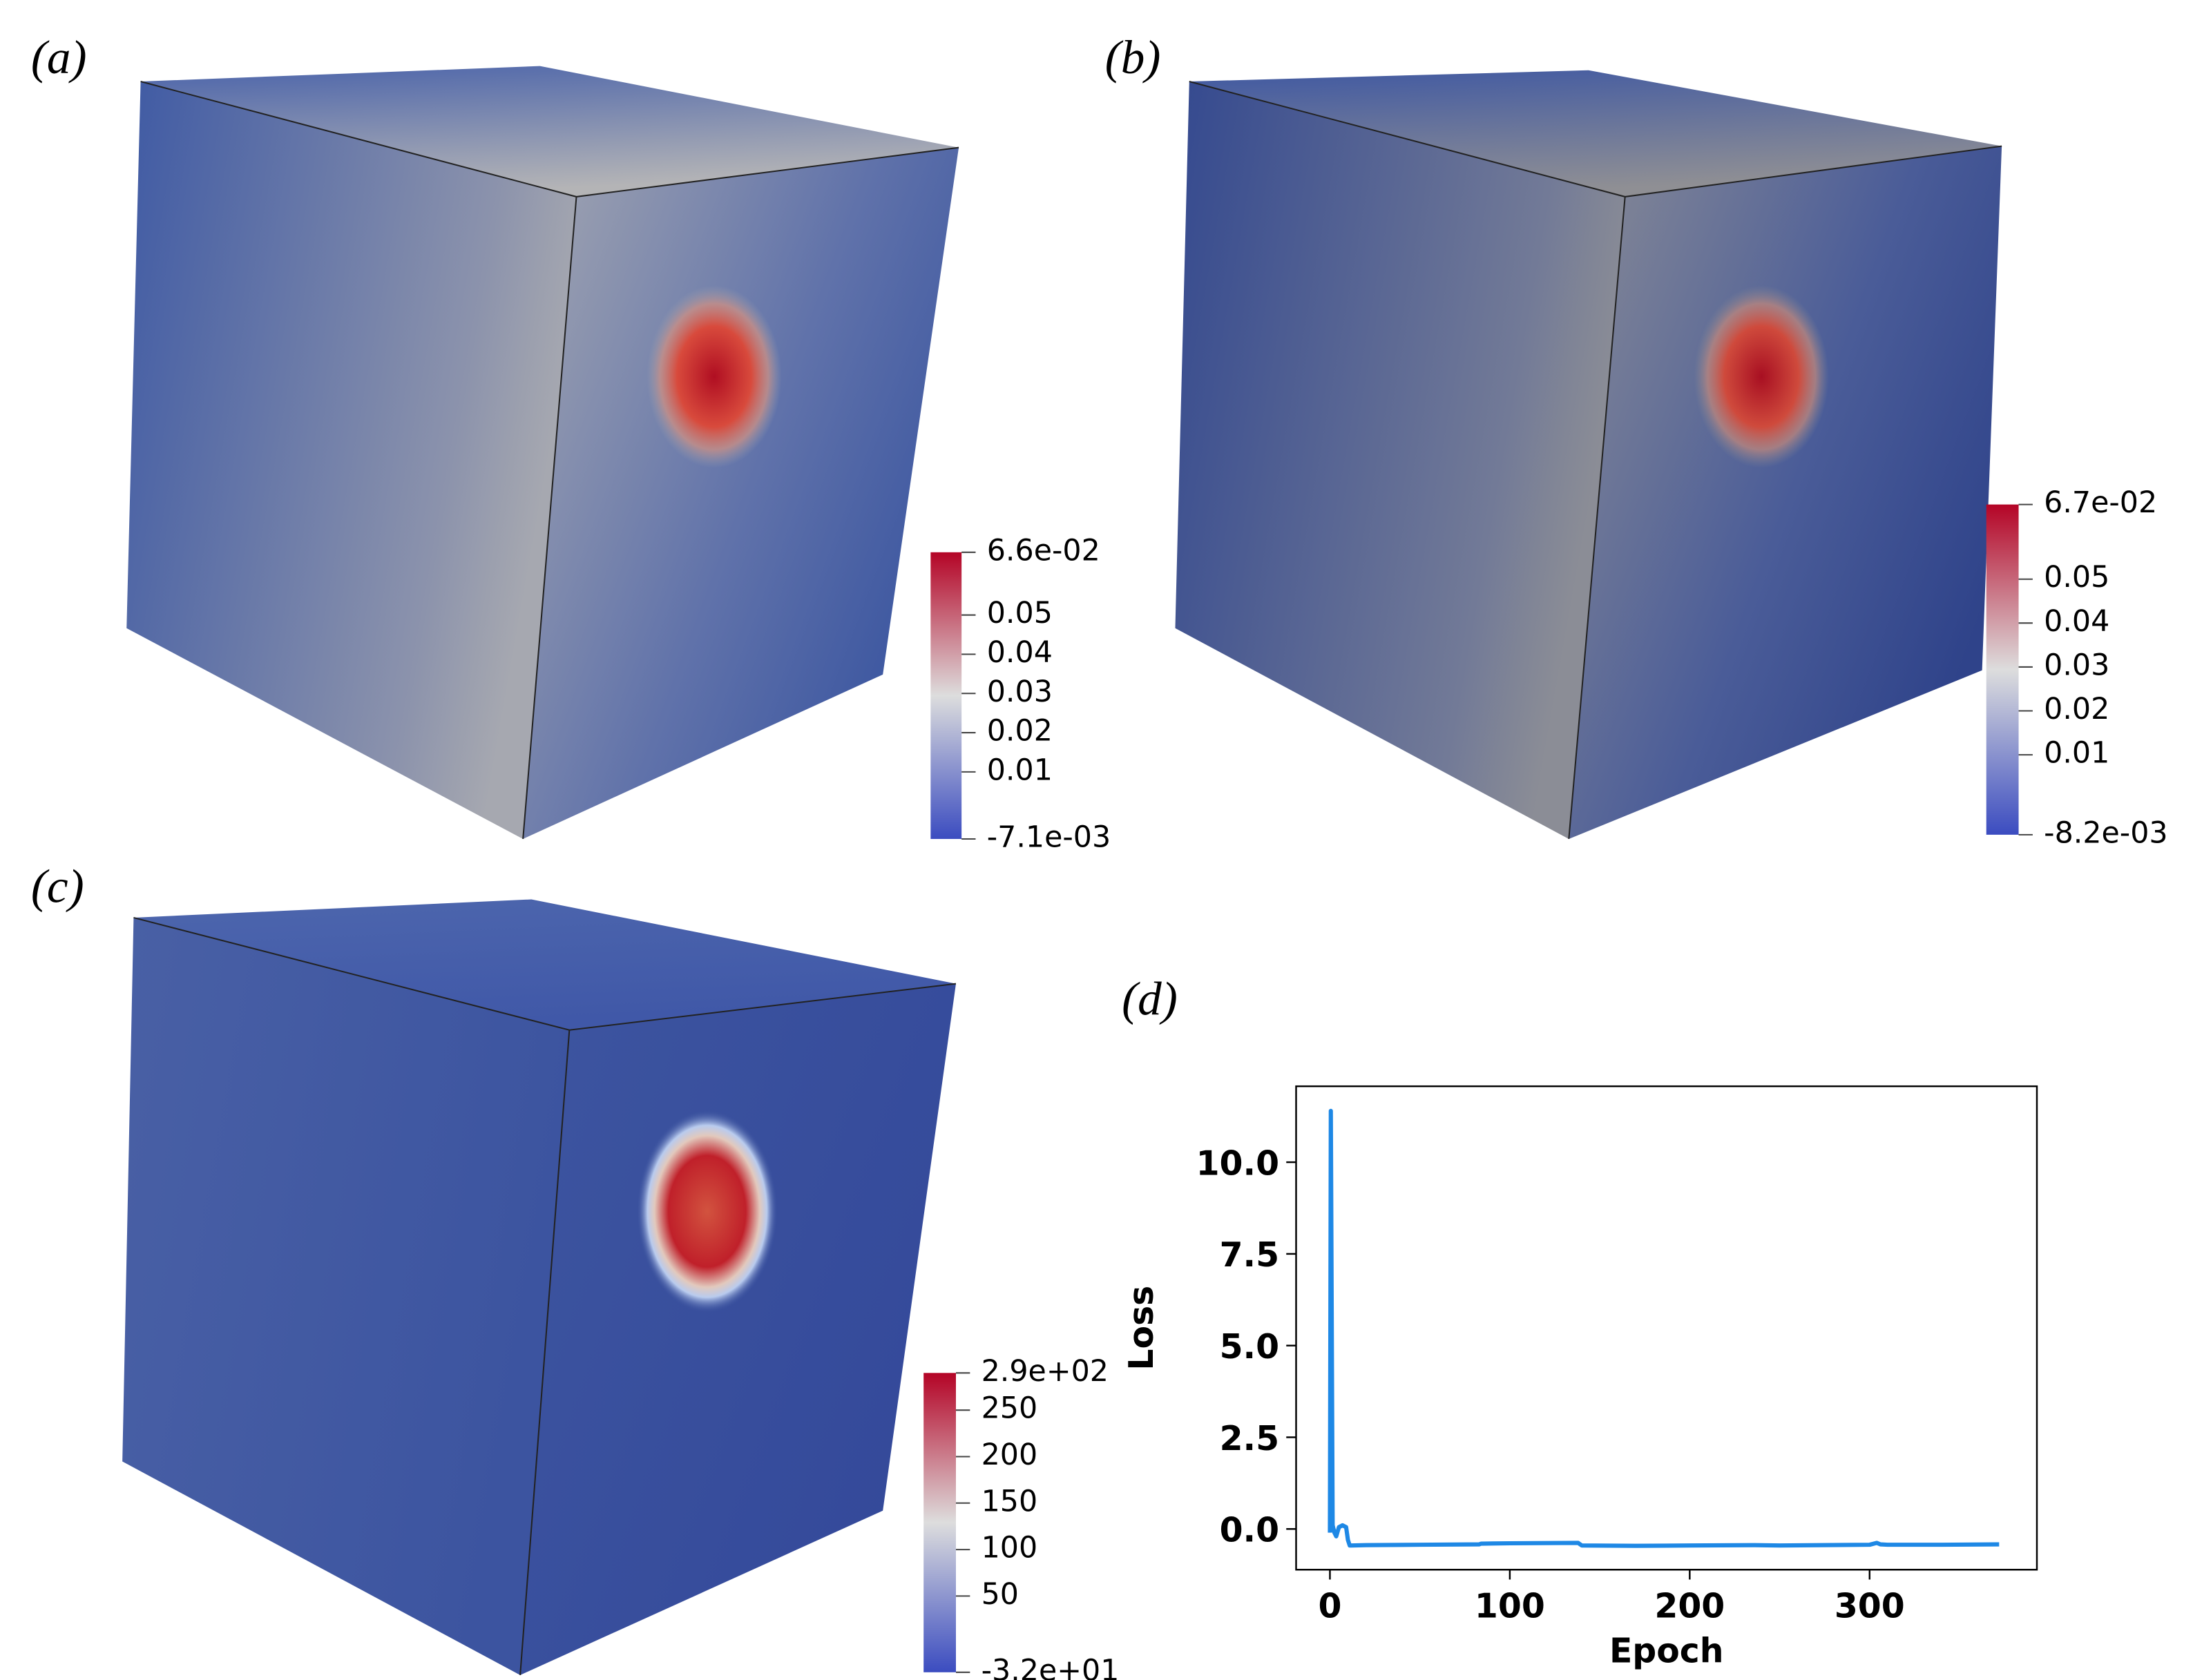 The image size is (2193, 1680). I want to click on panel-label: (d), so click(1150, 999).